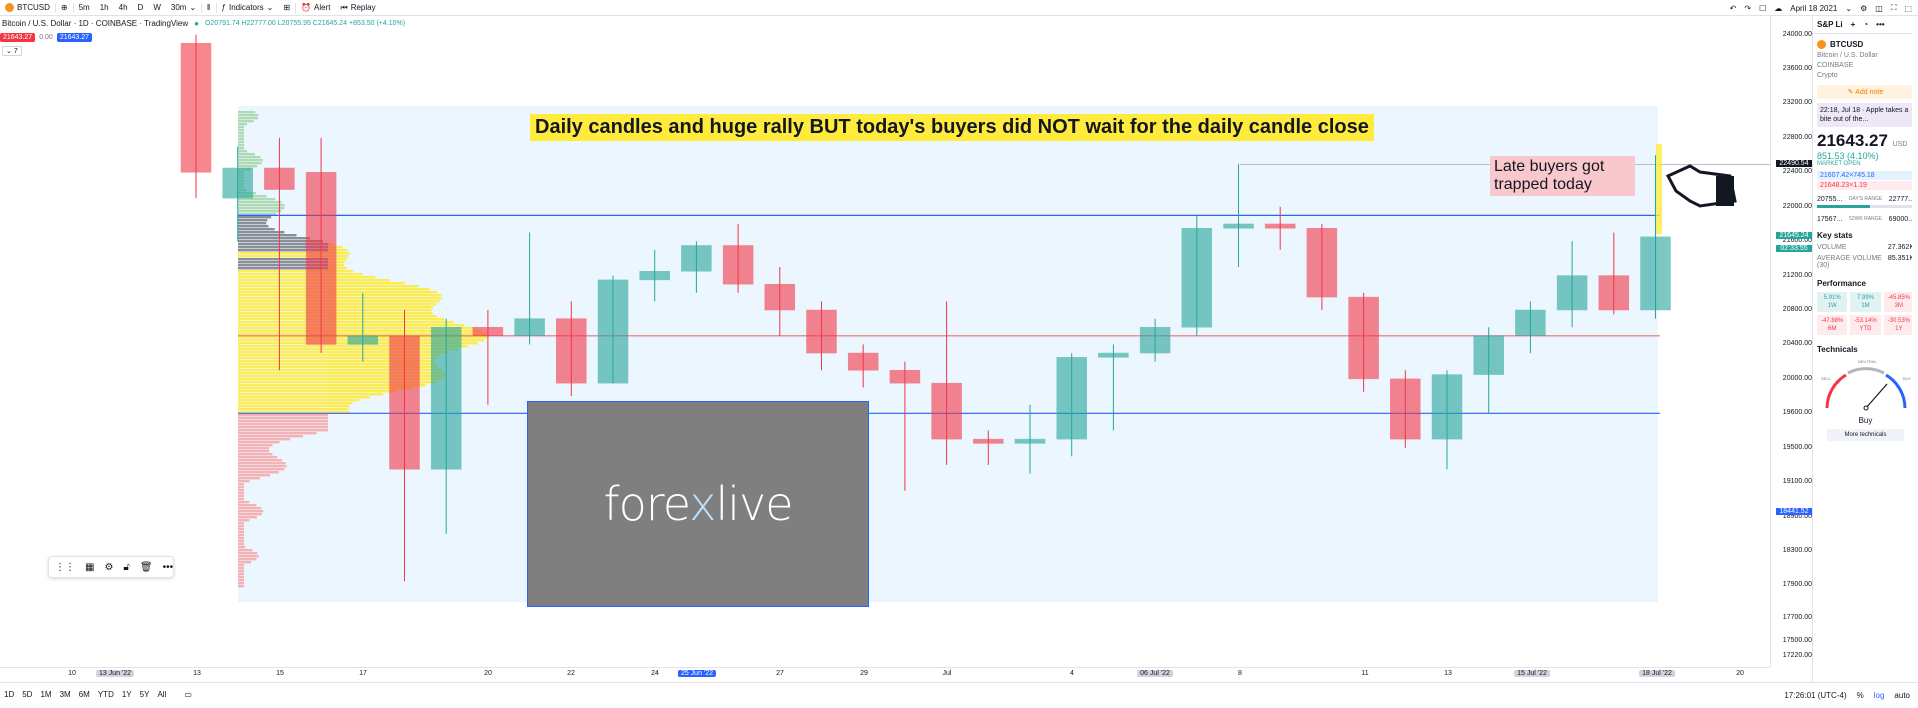 This screenshot has height=708, width=1918. Describe the element at coordinates (1902, 695) in the screenshot. I see `auto-toggle: auto` at that location.